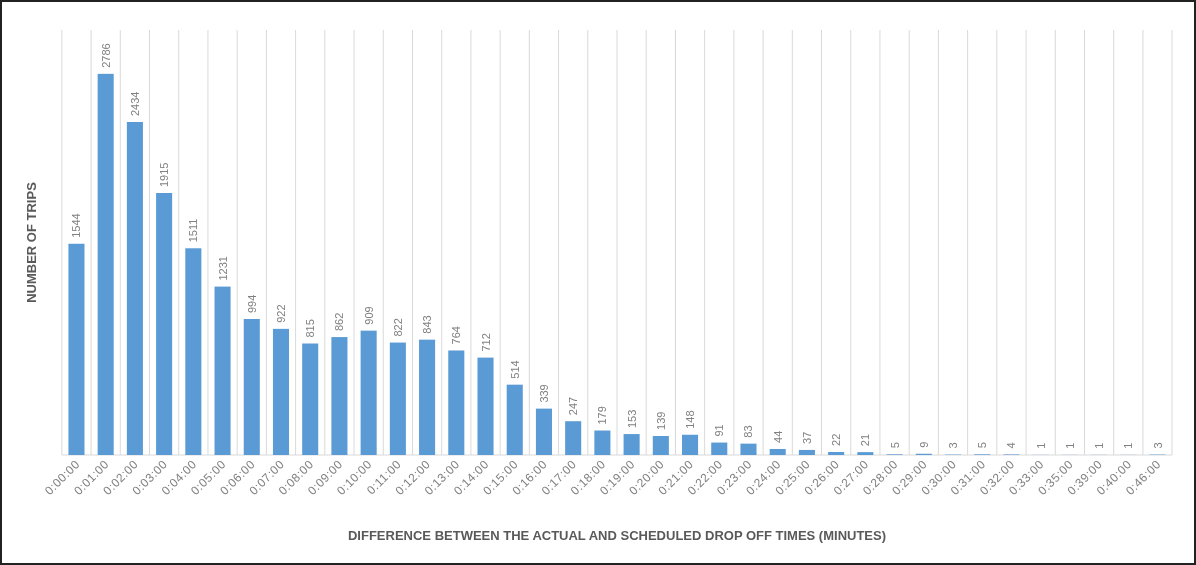 The width and height of the screenshot is (1196, 565). I want to click on data-label: 339, so click(543, 393).